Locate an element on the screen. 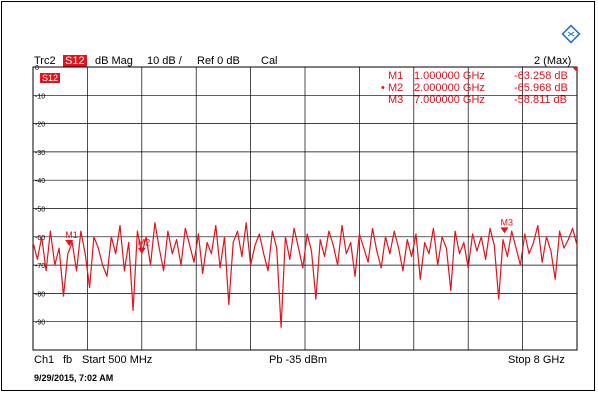  fb-label: fb is located at coordinates (67, 360).